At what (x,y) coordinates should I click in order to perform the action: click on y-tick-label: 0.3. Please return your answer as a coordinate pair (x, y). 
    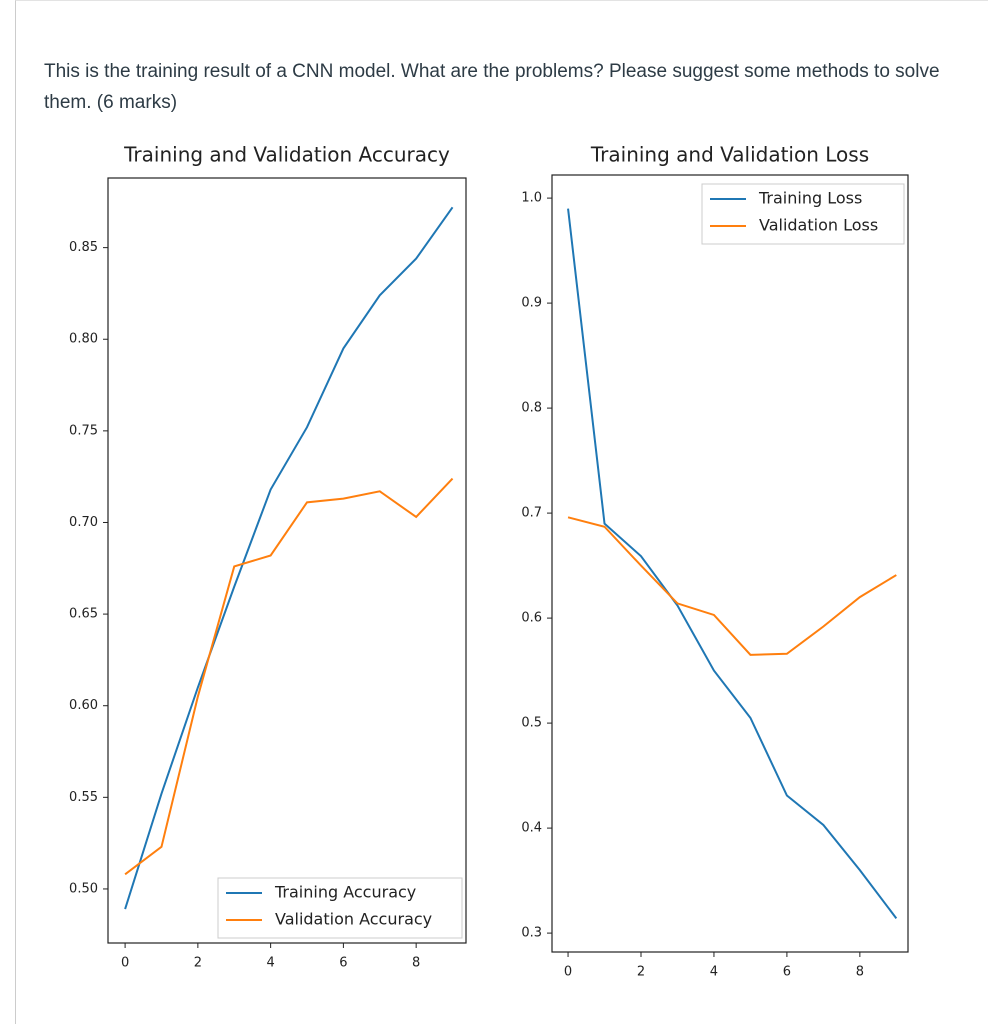
    Looking at the image, I should click on (531, 933).